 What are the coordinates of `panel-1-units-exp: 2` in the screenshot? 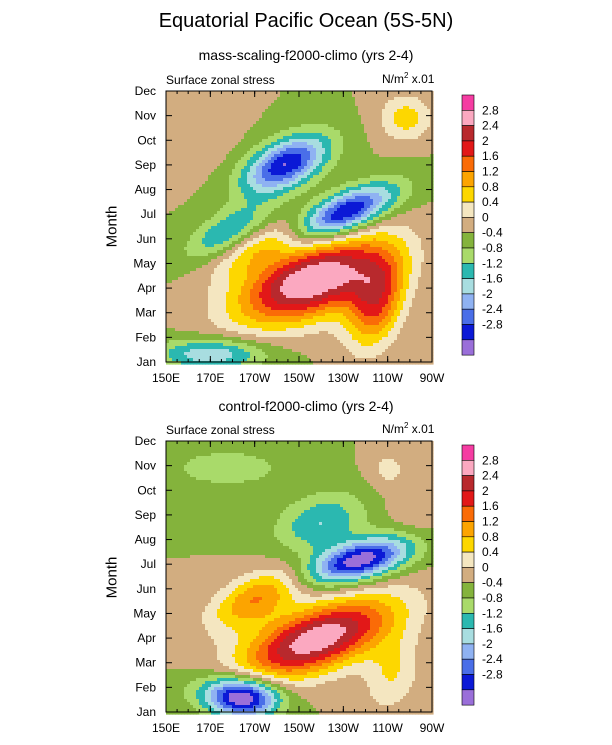 It's located at (406, 75).